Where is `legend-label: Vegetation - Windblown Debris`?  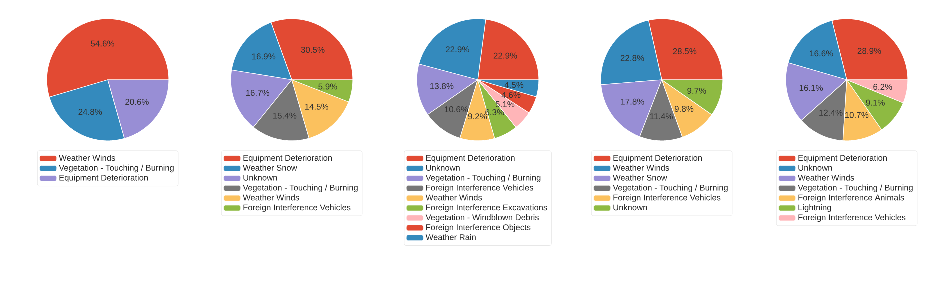
legend-label: Vegetation - Windblown Debris is located at coordinates (483, 218).